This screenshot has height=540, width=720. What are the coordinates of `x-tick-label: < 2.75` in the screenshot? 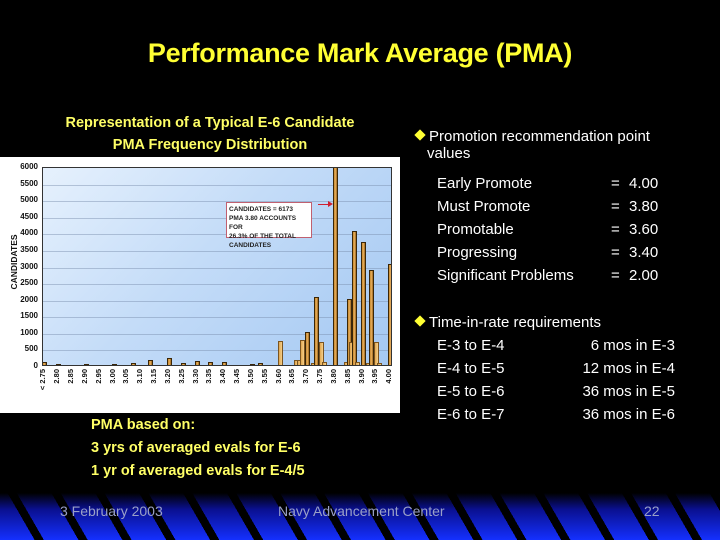 It's located at (43, 380).